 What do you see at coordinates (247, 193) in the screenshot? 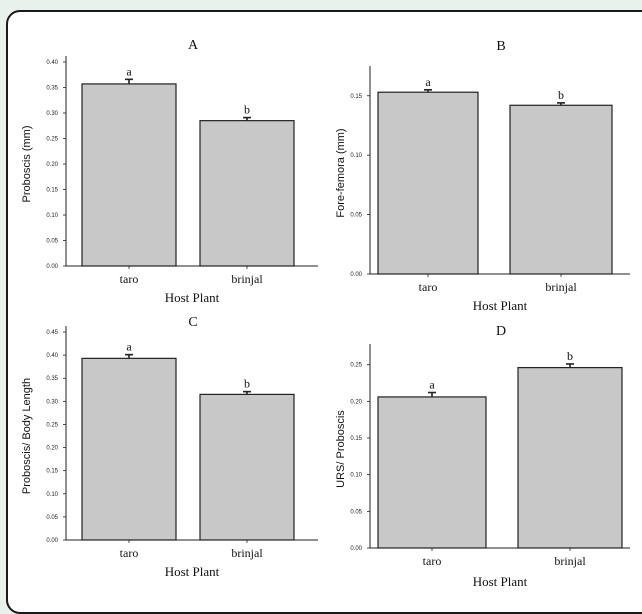
I see `panel-a-bar-brinjal` at bounding box center [247, 193].